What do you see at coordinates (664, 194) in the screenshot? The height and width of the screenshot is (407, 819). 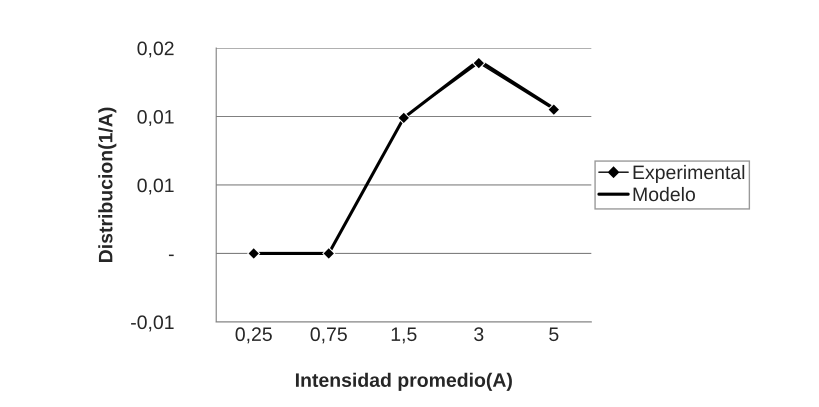 I see `legend-label: Modelo` at bounding box center [664, 194].